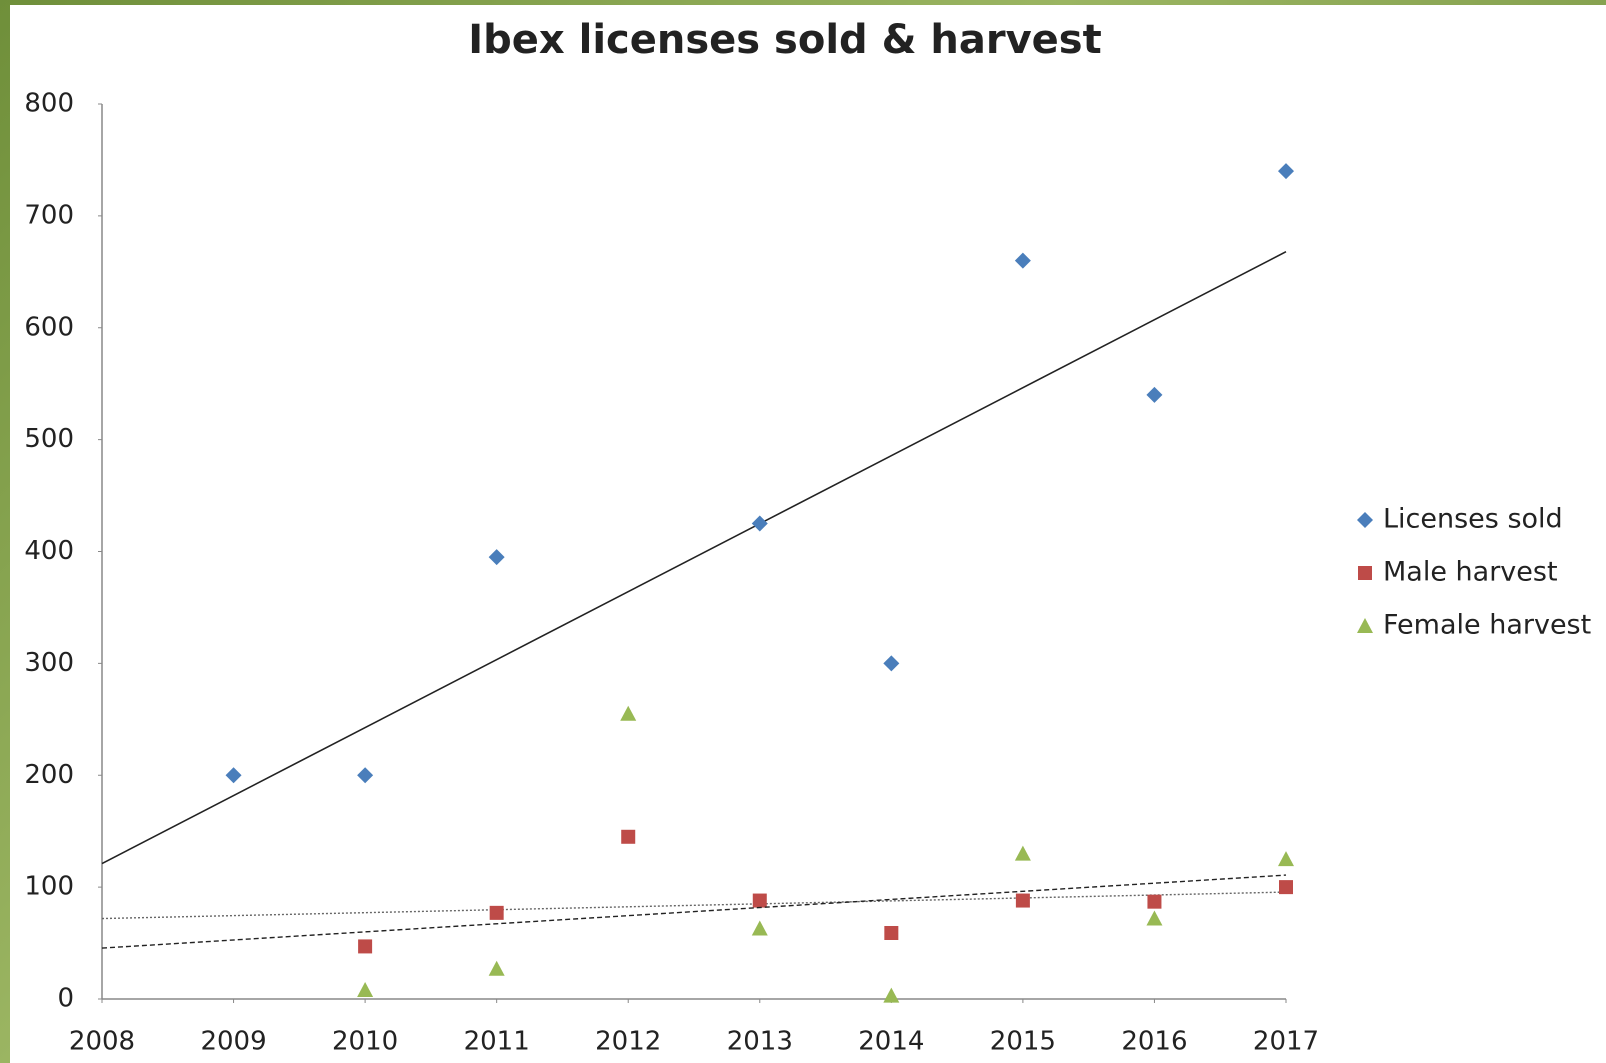 The height and width of the screenshot is (1063, 1606). What do you see at coordinates (49, 551) in the screenshot?
I see `y-tick-label: 400` at bounding box center [49, 551].